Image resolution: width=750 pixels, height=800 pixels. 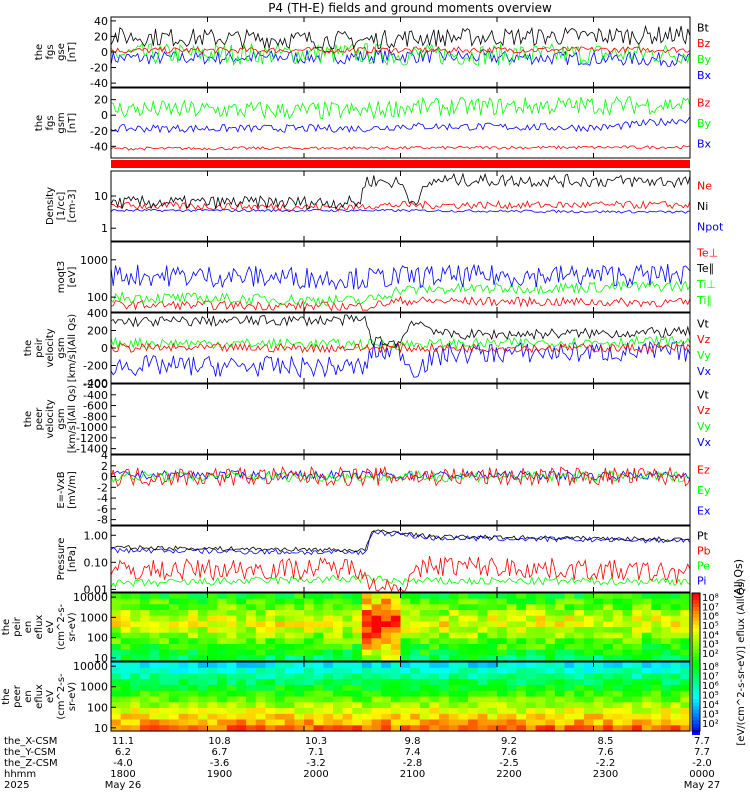 I want to click on series-line, so click(x=400, y=303).